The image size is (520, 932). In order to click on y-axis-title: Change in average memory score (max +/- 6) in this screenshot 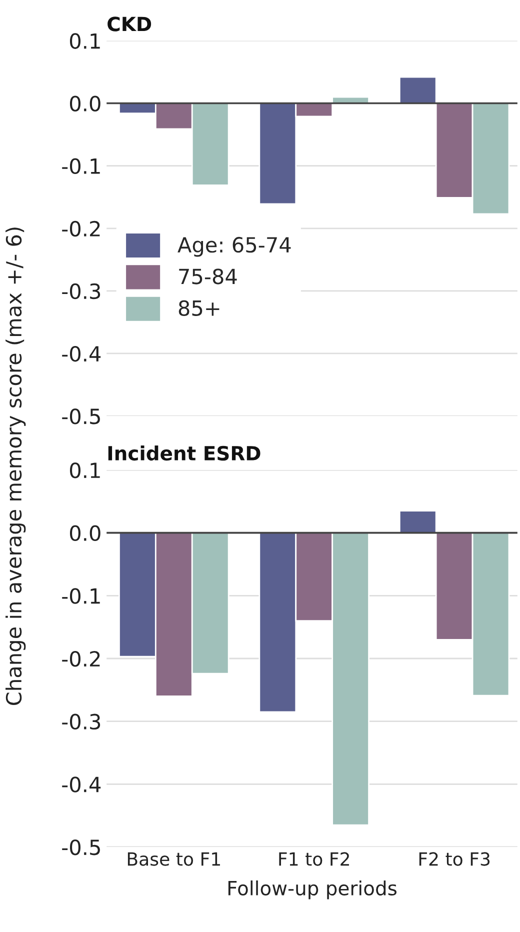, I will do `click(16, 466)`.